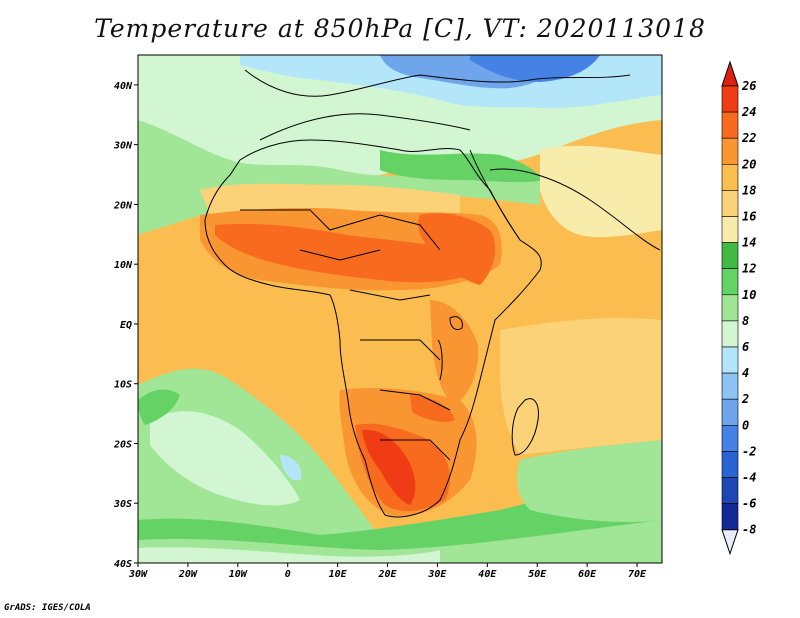 The image size is (800, 618). I want to click on lon-tick-label: 10W, so click(238, 574).